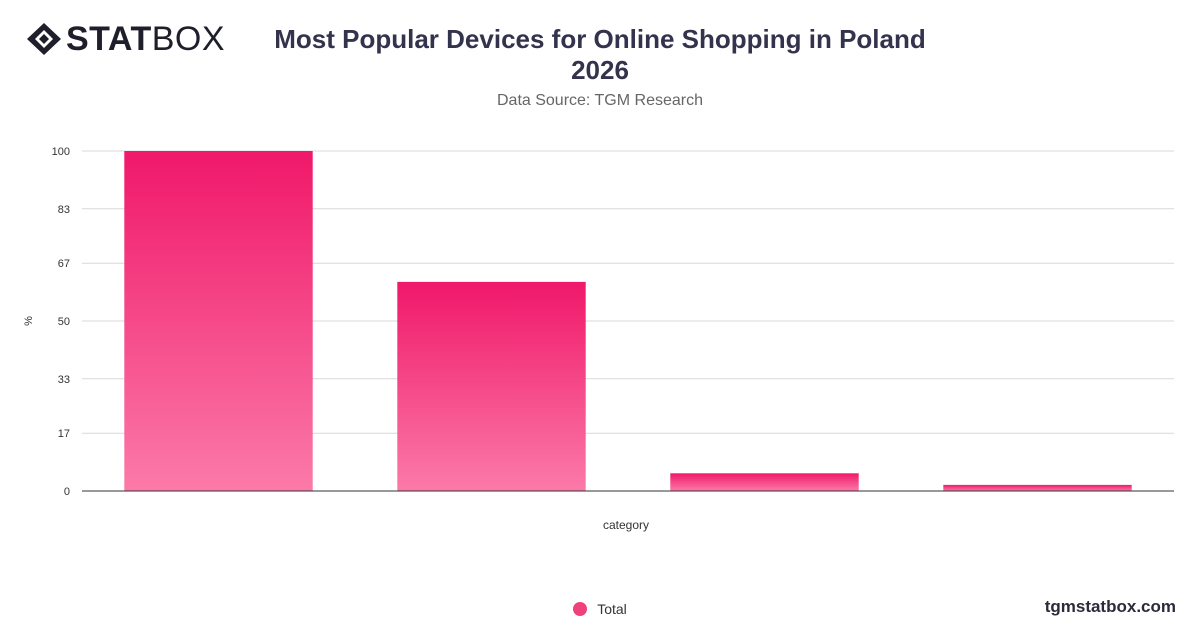 This screenshot has height=628, width=1200. What do you see at coordinates (612, 609) in the screenshot?
I see `legend-label: Total` at bounding box center [612, 609].